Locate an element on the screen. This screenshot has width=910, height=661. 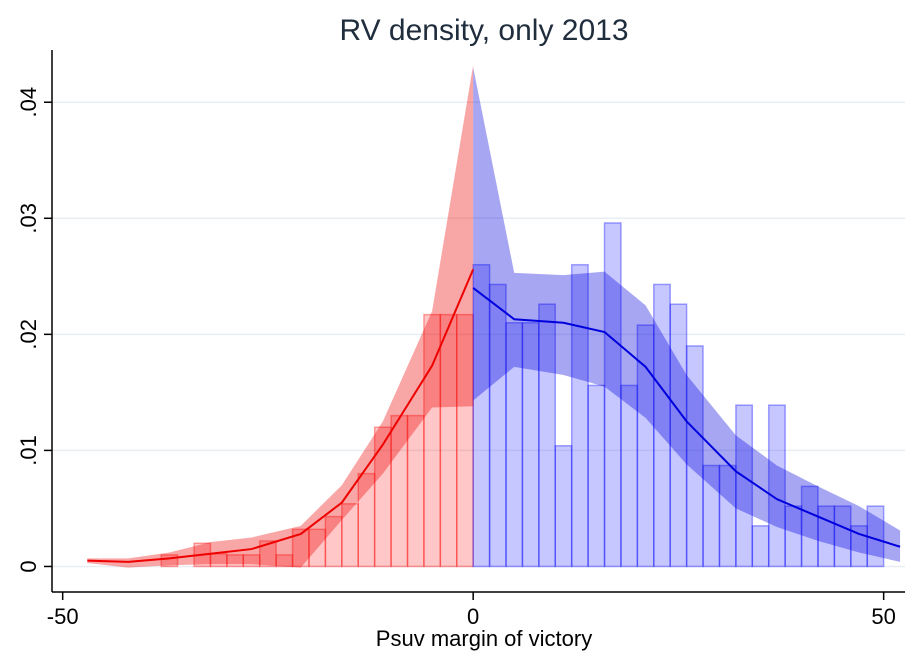
x-tick-label: -50 is located at coordinates (63, 616).